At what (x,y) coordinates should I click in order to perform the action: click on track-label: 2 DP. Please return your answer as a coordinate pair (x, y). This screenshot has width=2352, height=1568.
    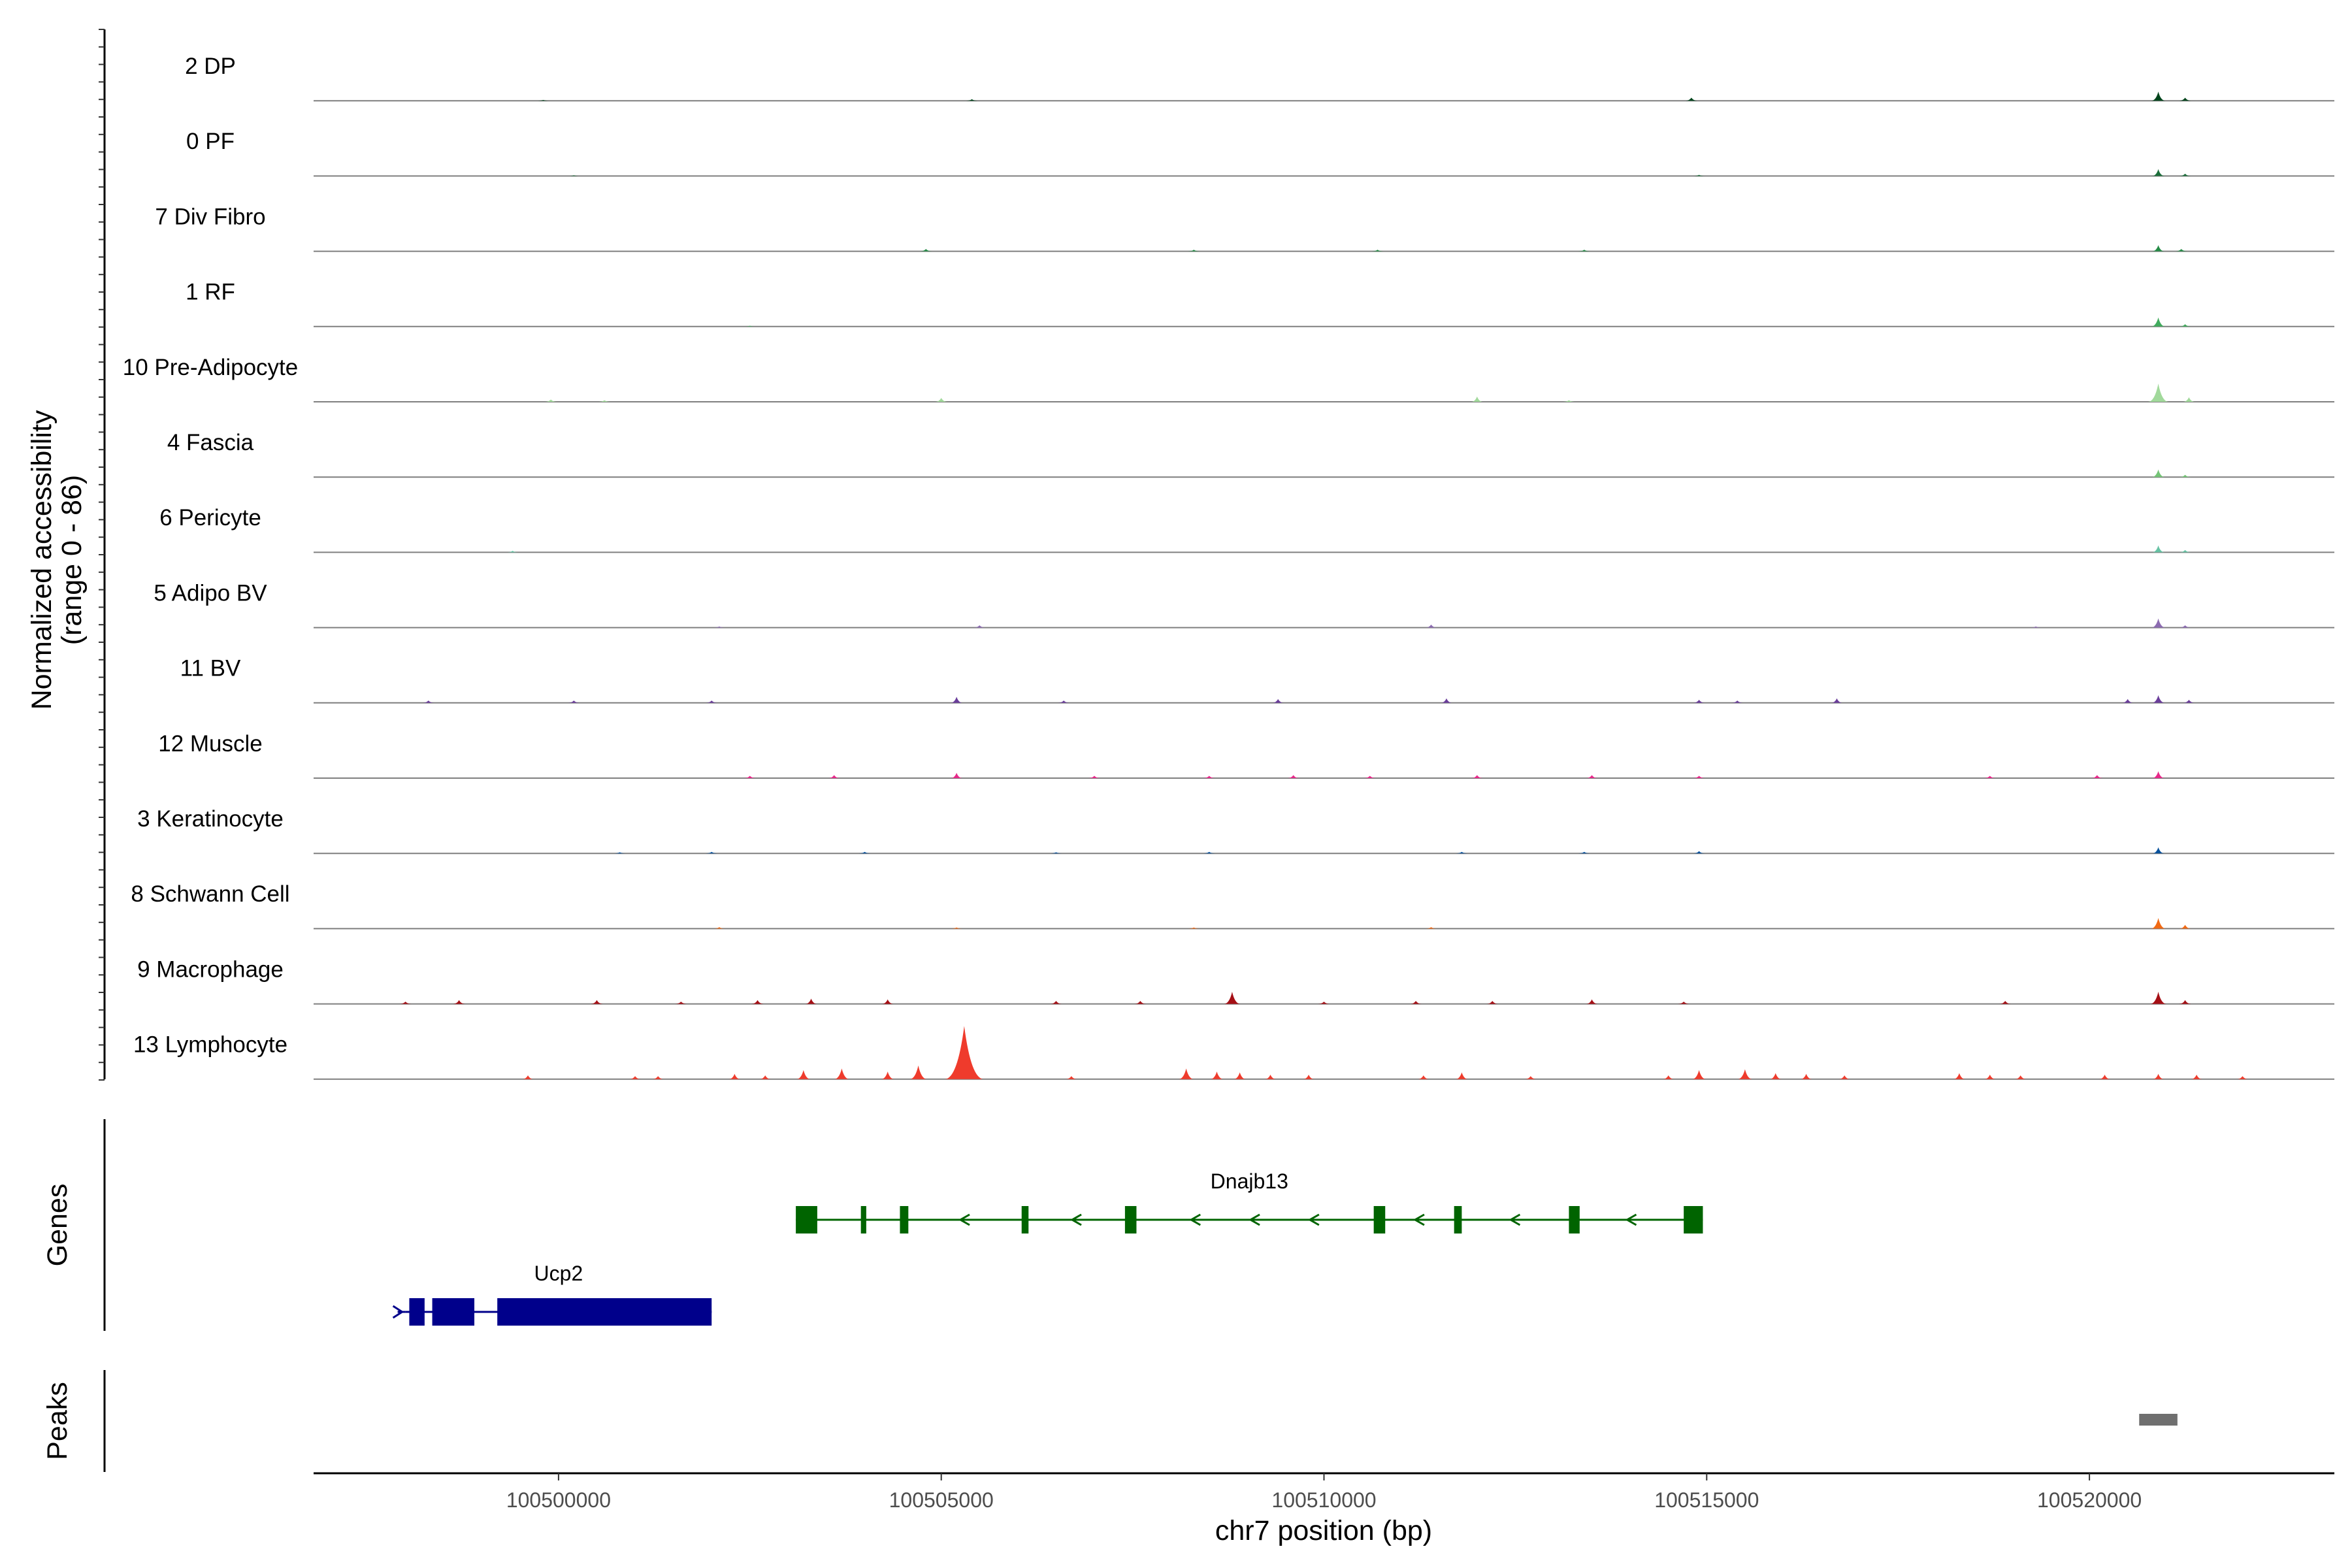
    Looking at the image, I should click on (210, 66).